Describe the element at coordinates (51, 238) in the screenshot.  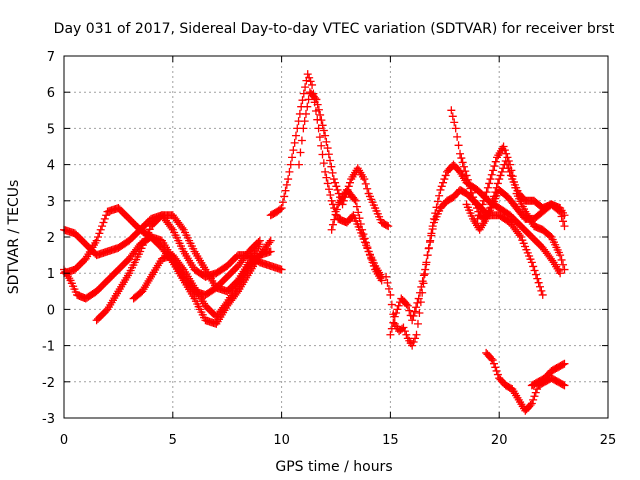
I see `y-tick-label: 2` at that location.